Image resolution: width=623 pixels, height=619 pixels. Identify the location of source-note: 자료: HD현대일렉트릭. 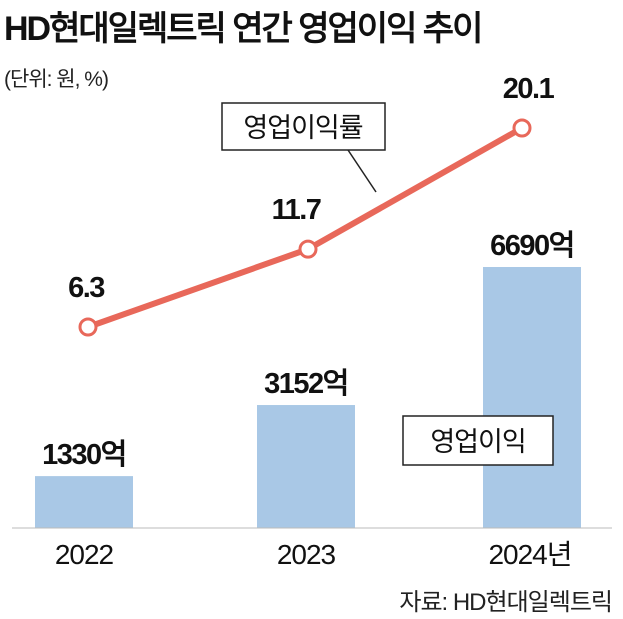
(505, 602).